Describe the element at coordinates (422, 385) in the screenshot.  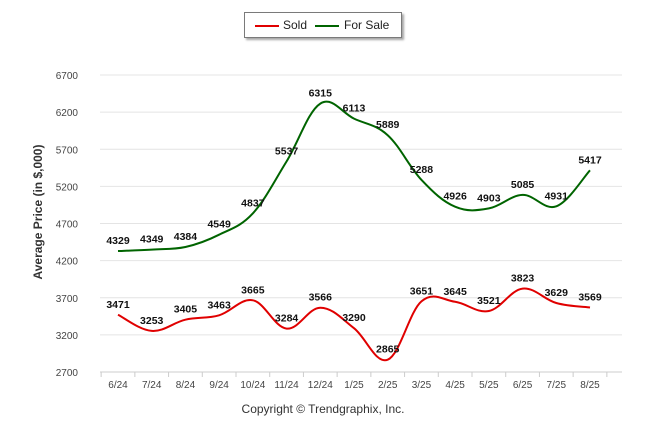
I see `x-tick-label-3-25: 3/25` at that location.